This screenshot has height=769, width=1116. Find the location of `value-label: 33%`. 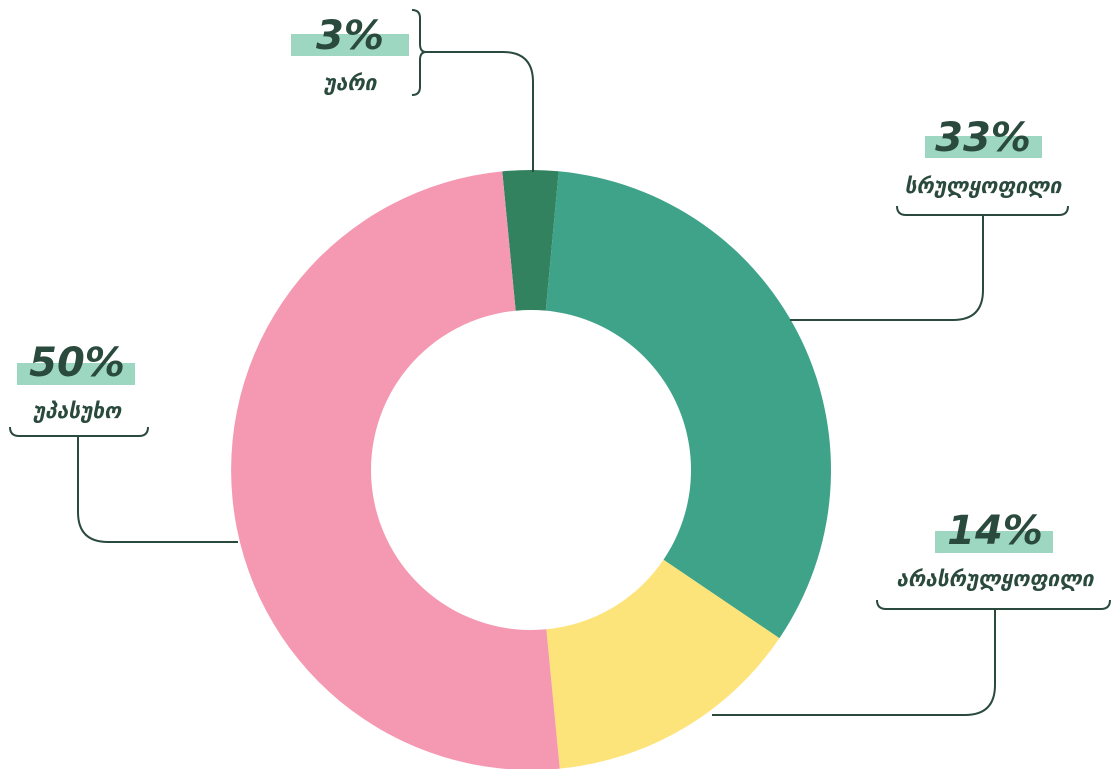

value-label: 33% is located at coordinates (983, 138).